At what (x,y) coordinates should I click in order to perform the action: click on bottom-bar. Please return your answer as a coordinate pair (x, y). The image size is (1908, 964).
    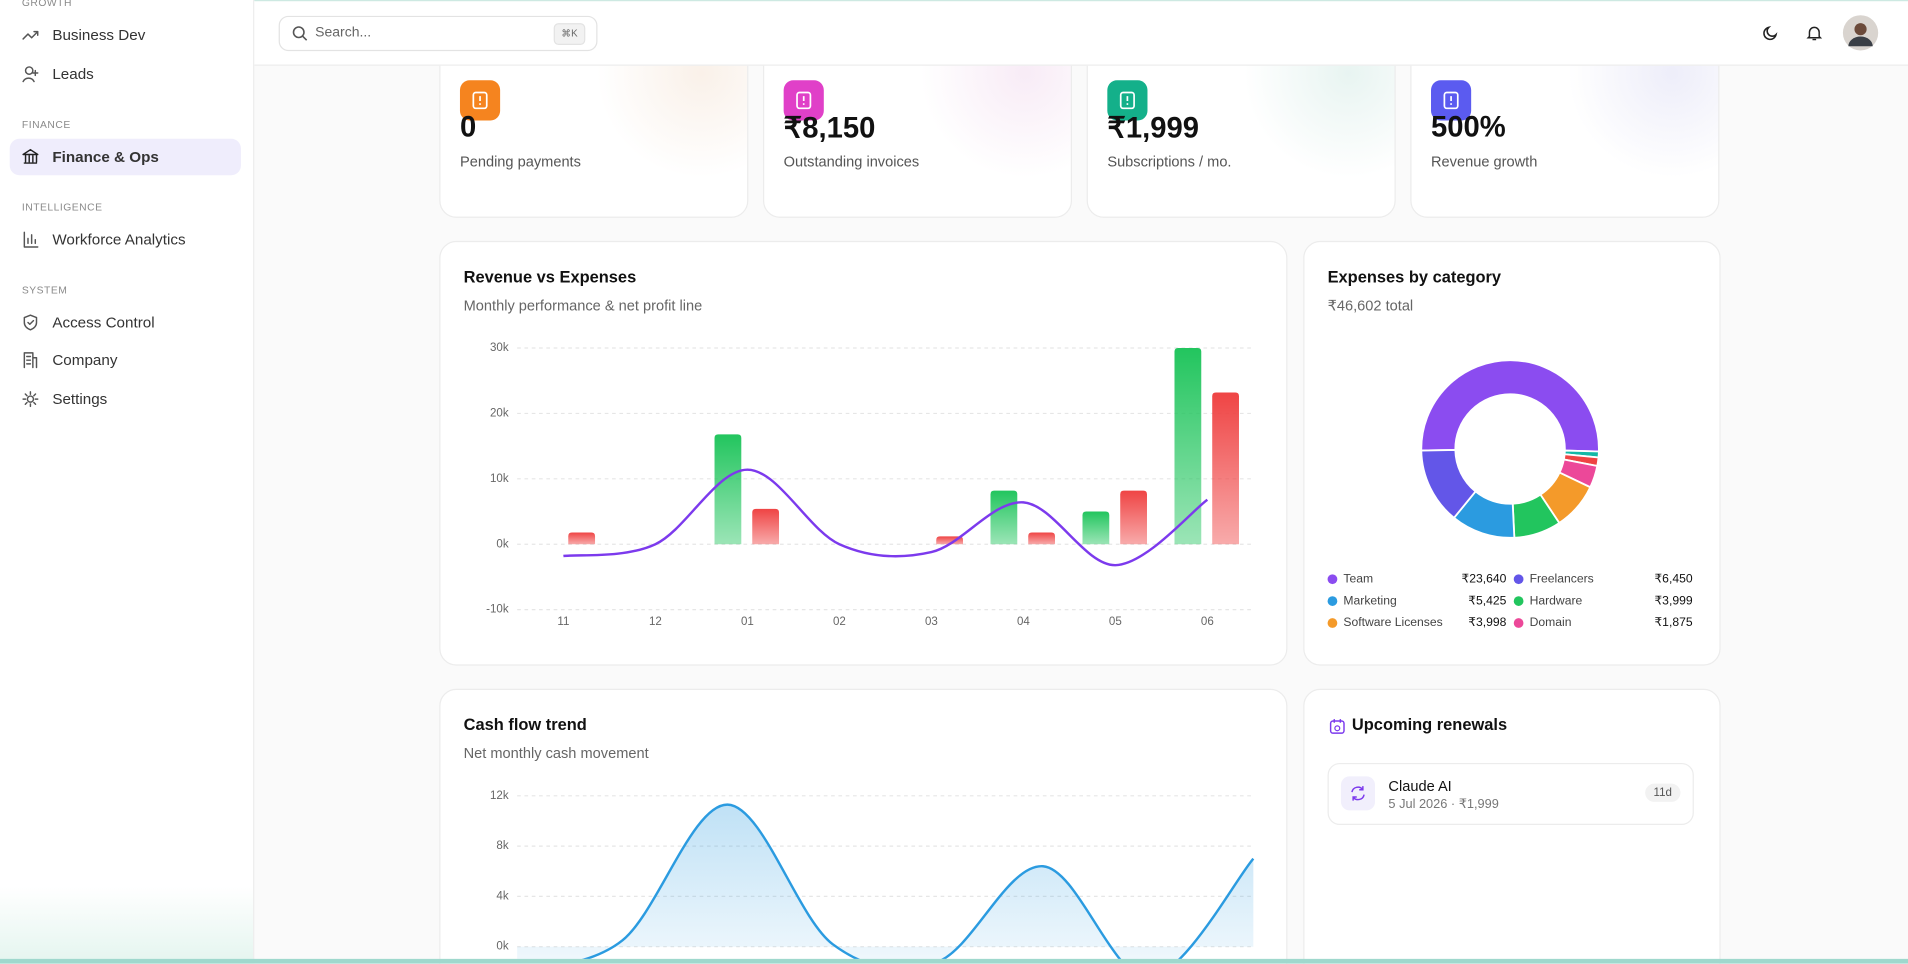
    Looking at the image, I should click on (954, 961).